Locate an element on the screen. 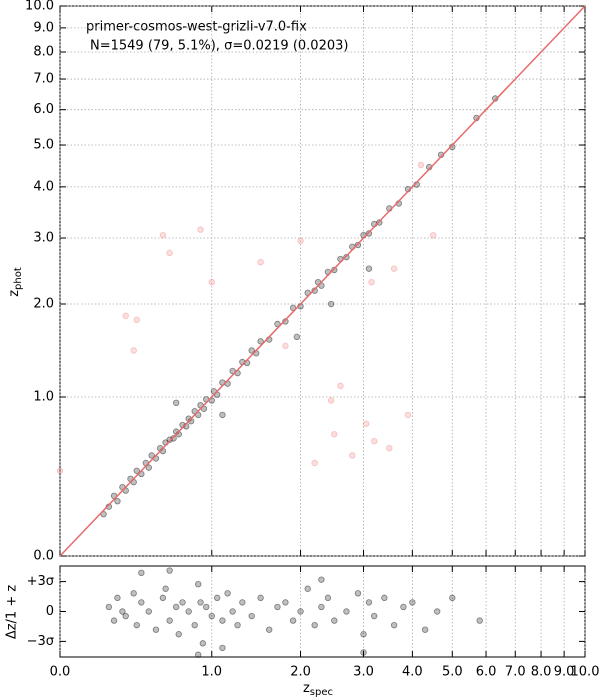 The width and height of the screenshot is (600, 700). x-tick-label: 10.0 is located at coordinates (585, 672).